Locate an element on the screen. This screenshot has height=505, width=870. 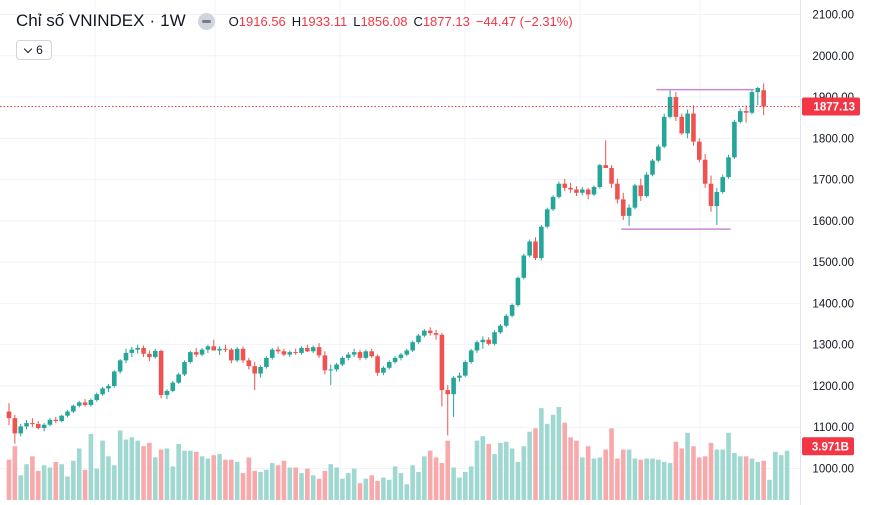
pattern-lines is located at coordinates (687, 159).